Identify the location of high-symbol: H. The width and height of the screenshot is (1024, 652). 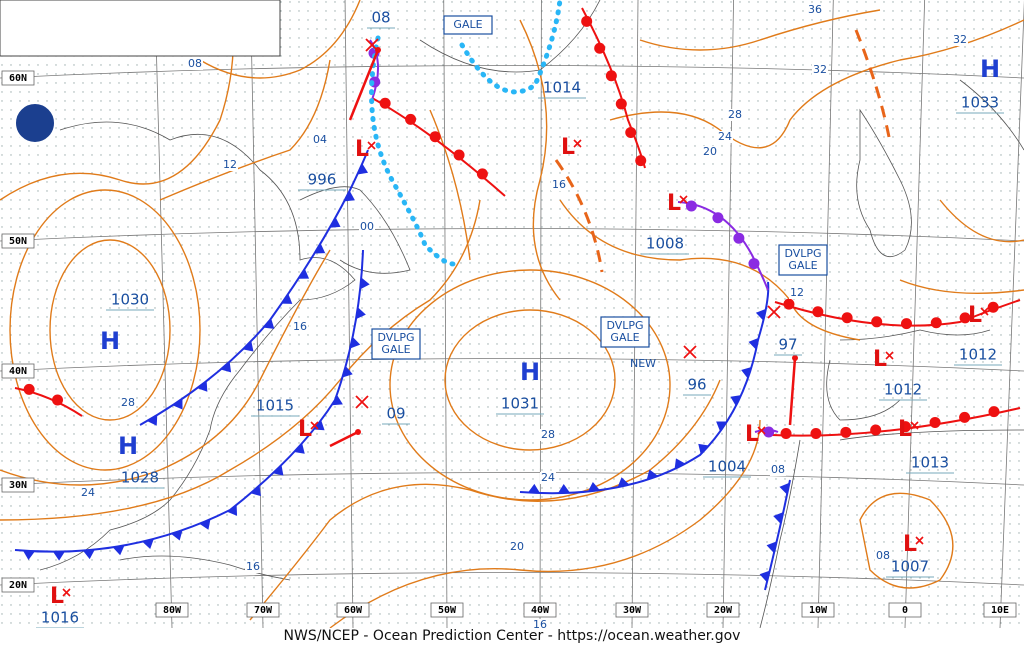
(530, 372).